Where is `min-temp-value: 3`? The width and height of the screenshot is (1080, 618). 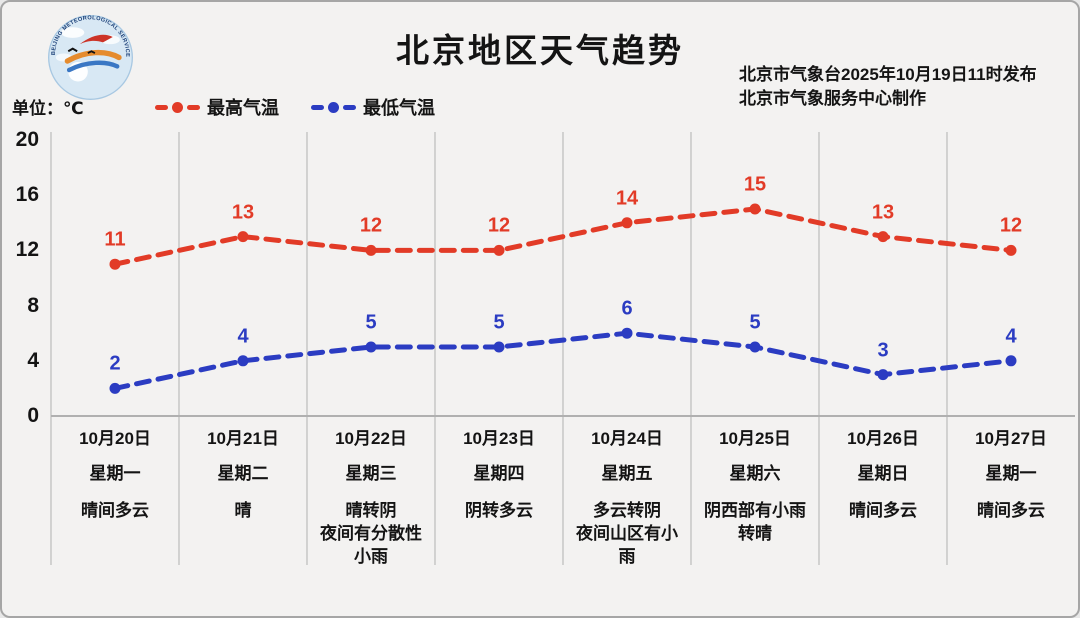
min-temp-value: 3 is located at coordinates (883, 350).